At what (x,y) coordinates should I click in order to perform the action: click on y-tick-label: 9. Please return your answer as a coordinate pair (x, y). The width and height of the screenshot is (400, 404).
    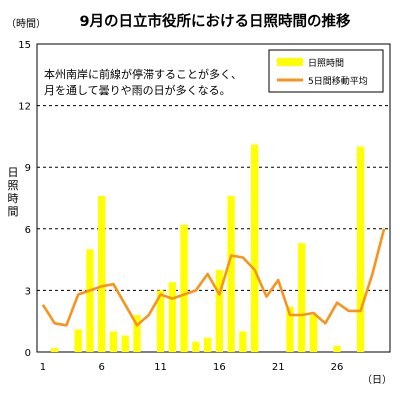
    Looking at the image, I should click on (28, 168).